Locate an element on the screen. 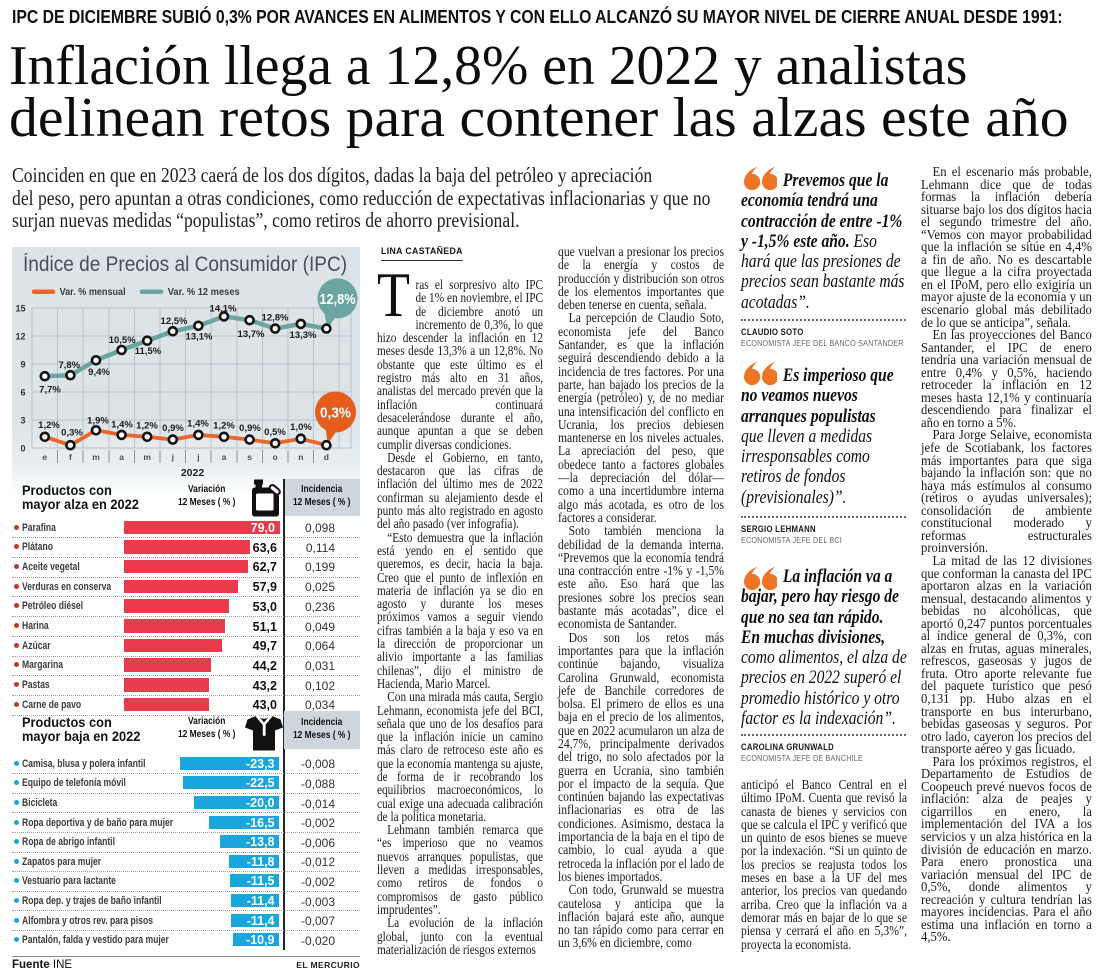  svg-text: 2022 is located at coordinates (192, 473).